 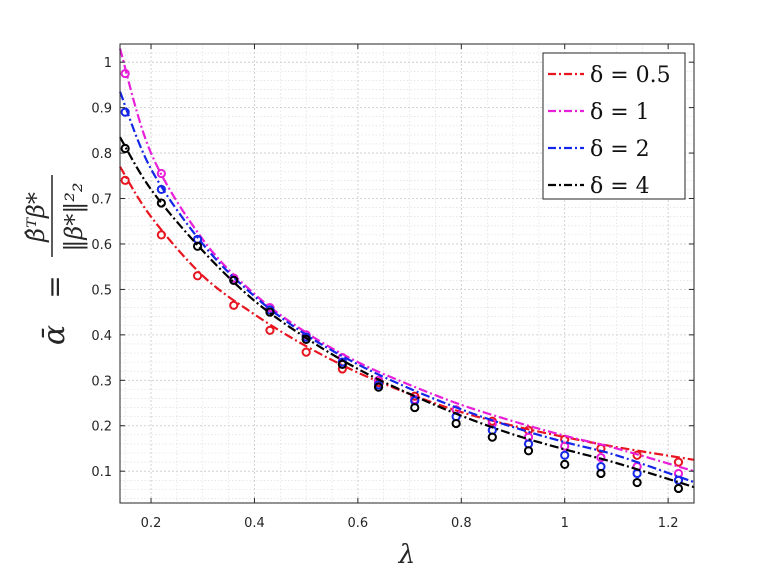 I want to click on y-tick-label: 0.7, so click(x=101, y=200).